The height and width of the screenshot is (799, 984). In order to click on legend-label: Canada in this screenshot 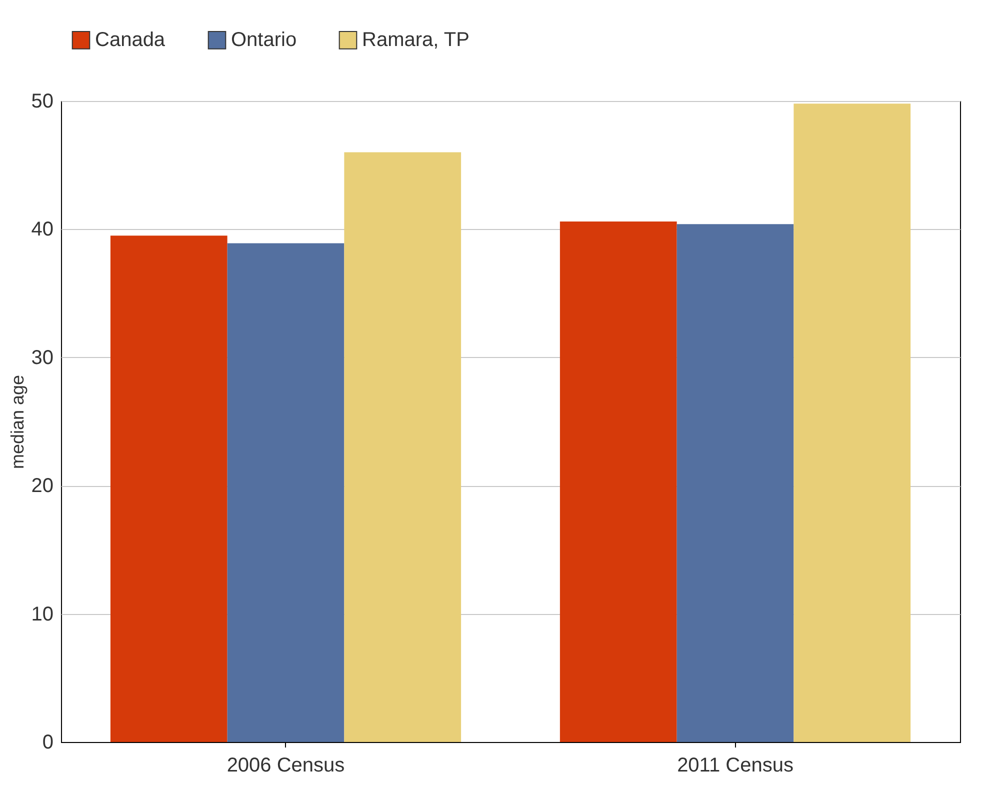, I will do `click(130, 40)`.